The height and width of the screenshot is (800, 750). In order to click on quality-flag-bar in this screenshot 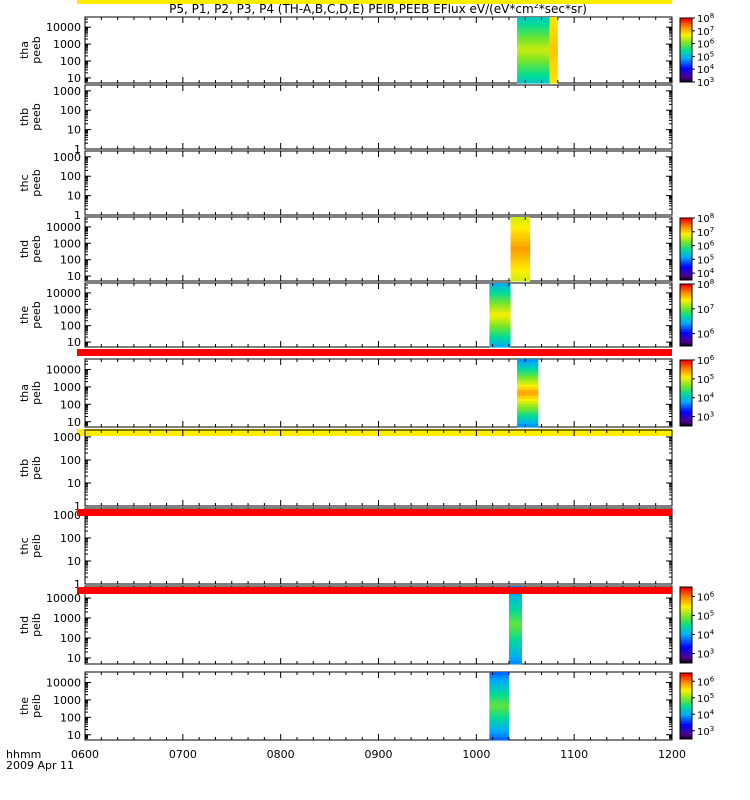, I will do `click(374, 590)`.